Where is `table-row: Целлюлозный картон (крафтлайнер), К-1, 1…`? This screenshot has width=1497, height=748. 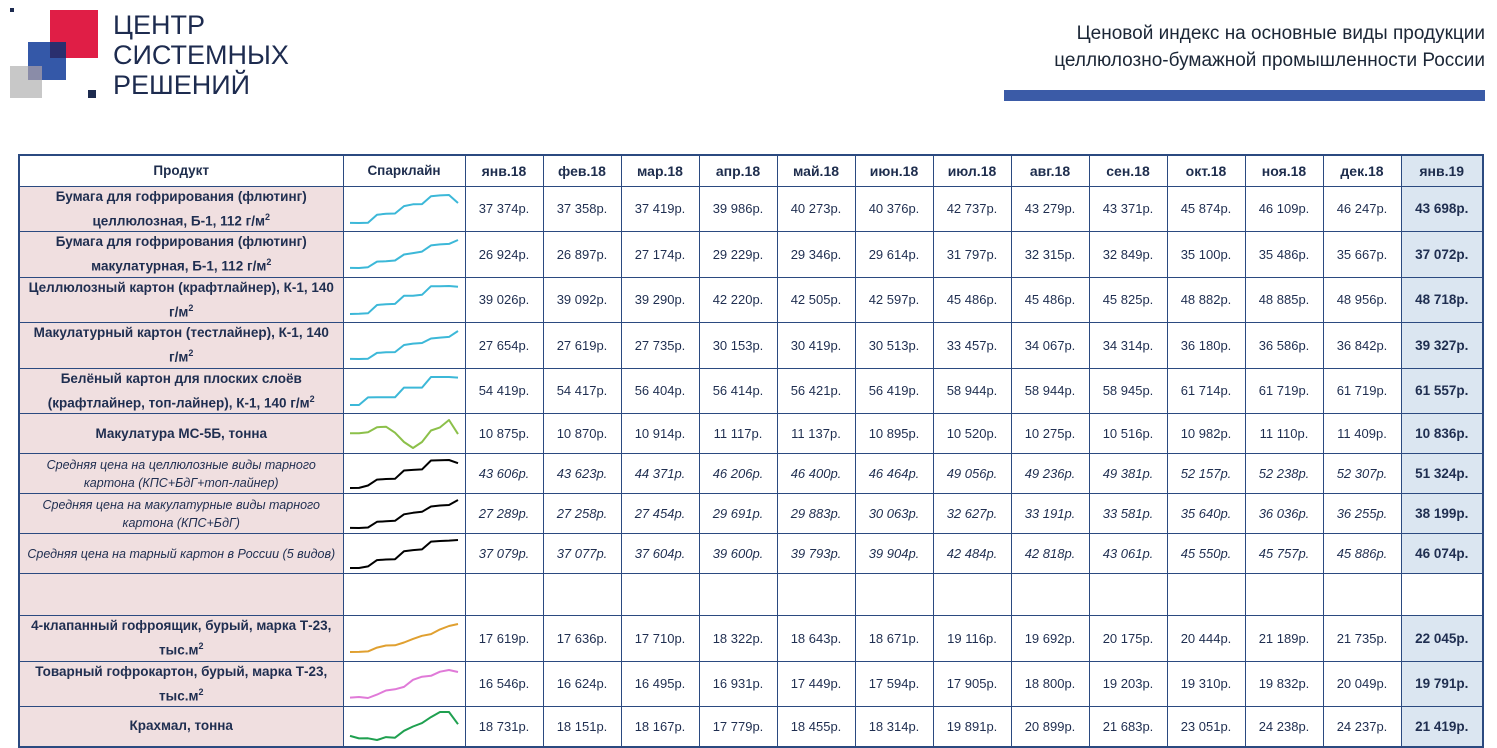
table-row: Целлюлозный картон (крафтлайнер), К-1, 1… is located at coordinates (751, 299).